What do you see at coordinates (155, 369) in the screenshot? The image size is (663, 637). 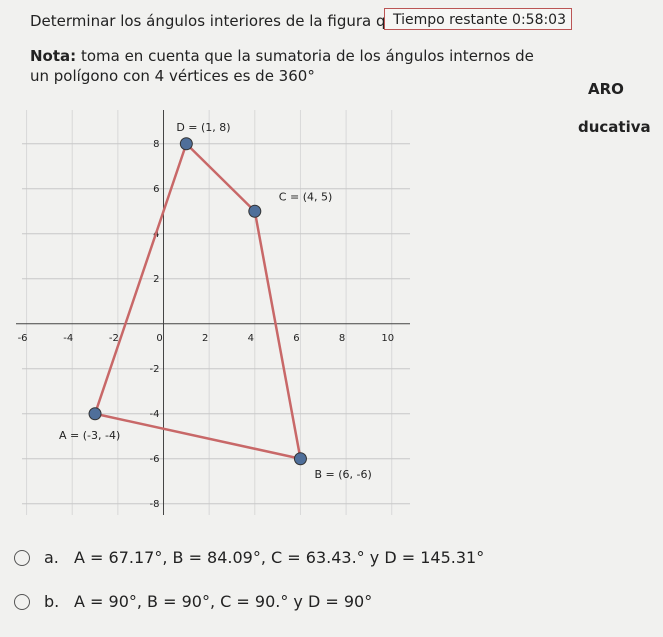 I see `y-tick-label: -2` at bounding box center [155, 369].